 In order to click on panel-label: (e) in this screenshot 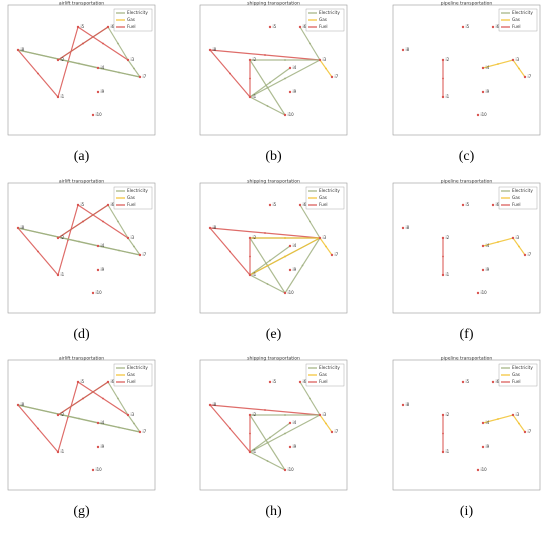, I will do `click(274, 334)`.